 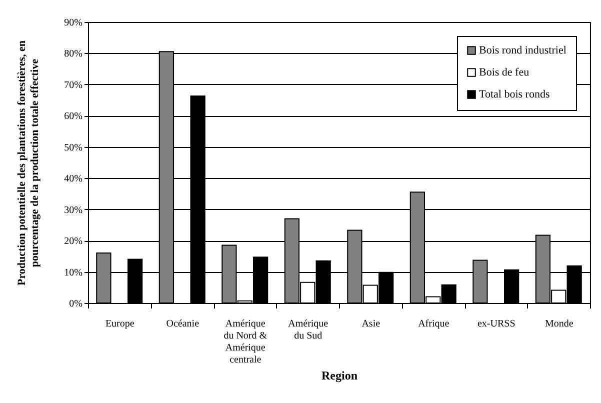 What do you see at coordinates (73, 116) in the screenshot?
I see `y-tick-label: 60%` at bounding box center [73, 116].